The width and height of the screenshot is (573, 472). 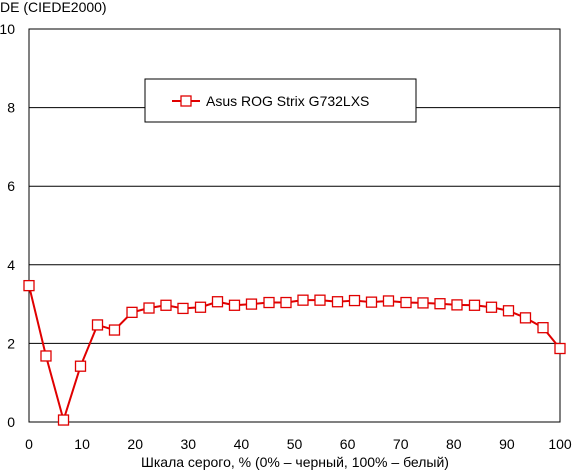 What do you see at coordinates (507, 444) in the screenshot?
I see `x-tick-label: 90` at bounding box center [507, 444].